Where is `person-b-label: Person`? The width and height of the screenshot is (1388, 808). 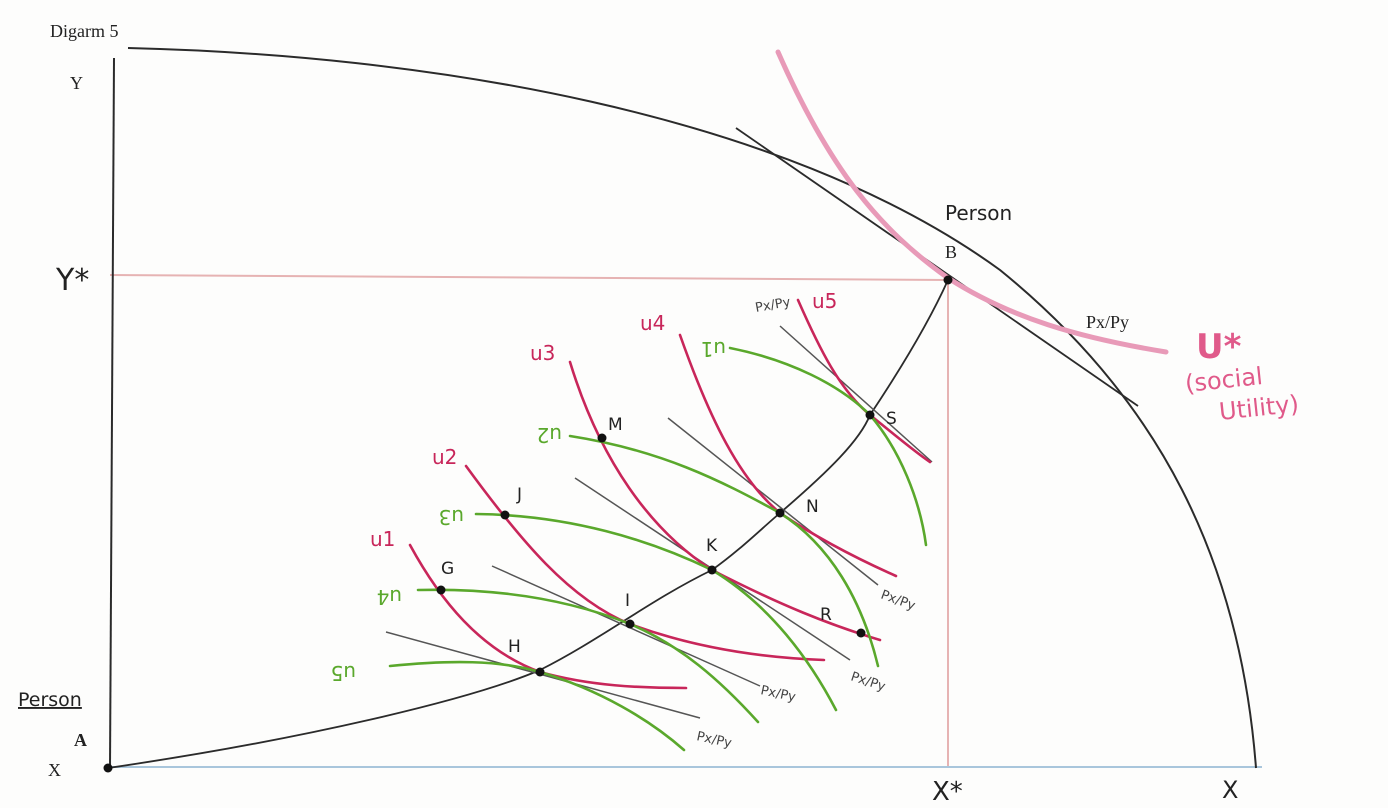 person-b-label: Person is located at coordinates (978, 213).